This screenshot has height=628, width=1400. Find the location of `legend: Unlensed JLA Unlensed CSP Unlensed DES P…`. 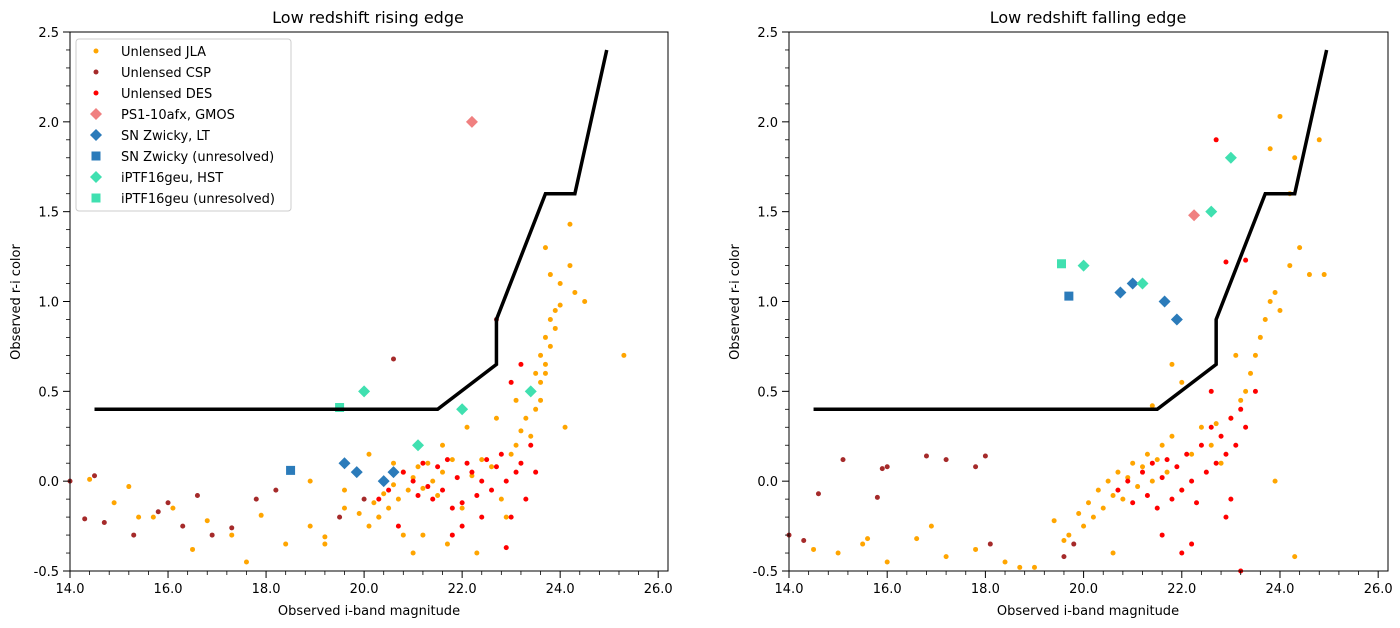

legend: Unlensed JLA Unlensed CSP Unlensed DES P… is located at coordinates (183, 125).